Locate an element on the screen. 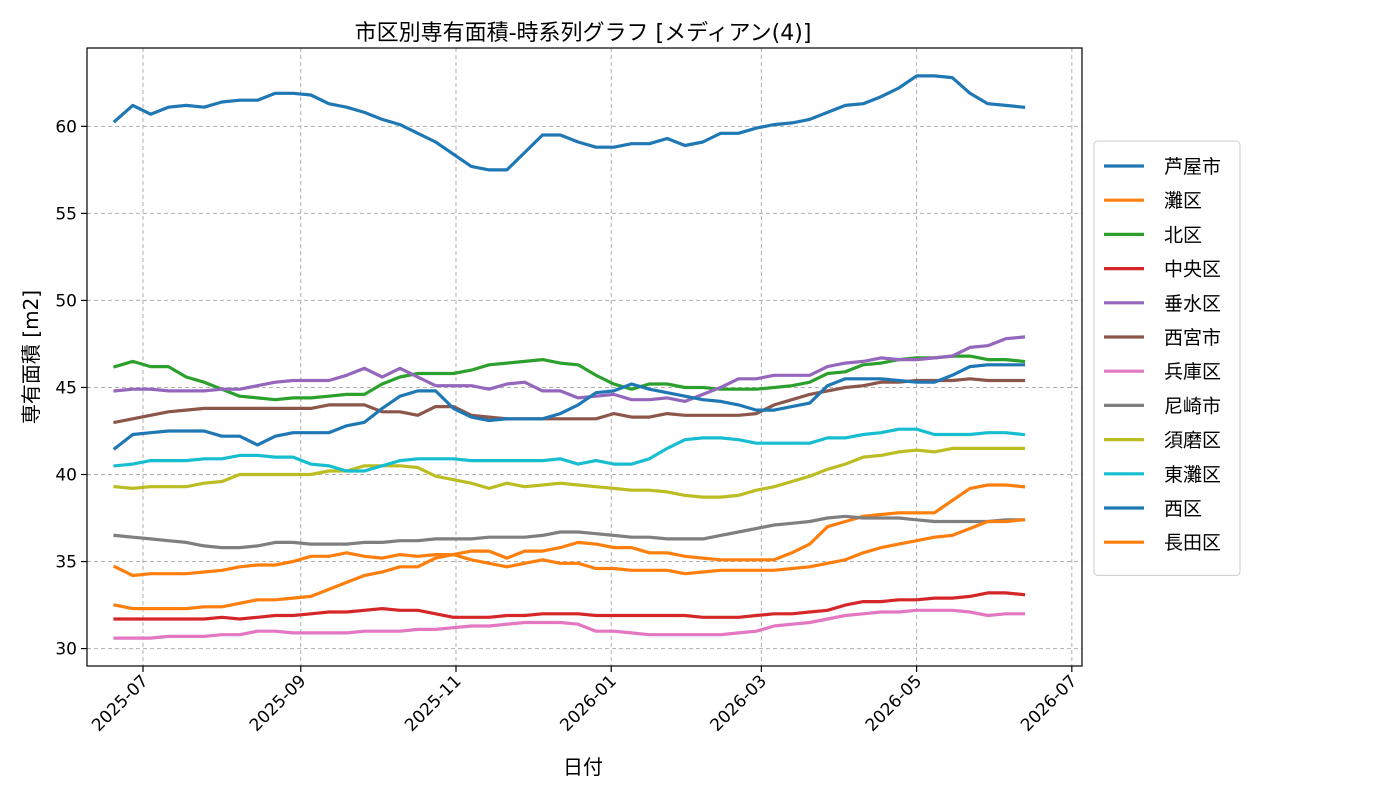 The image size is (1400, 800). legend-label: 垂水区 is located at coordinates (1192, 304).